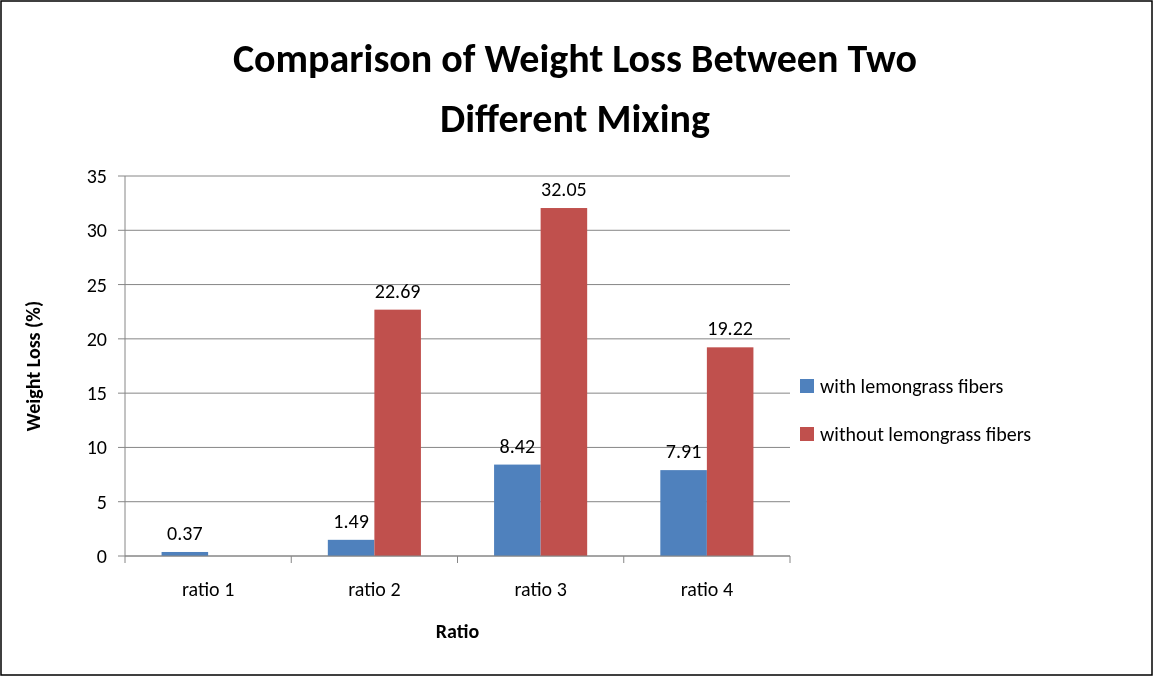  Describe the element at coordinates (683, 451) in the screenshot. I see `data-label: 7.91` at that location.